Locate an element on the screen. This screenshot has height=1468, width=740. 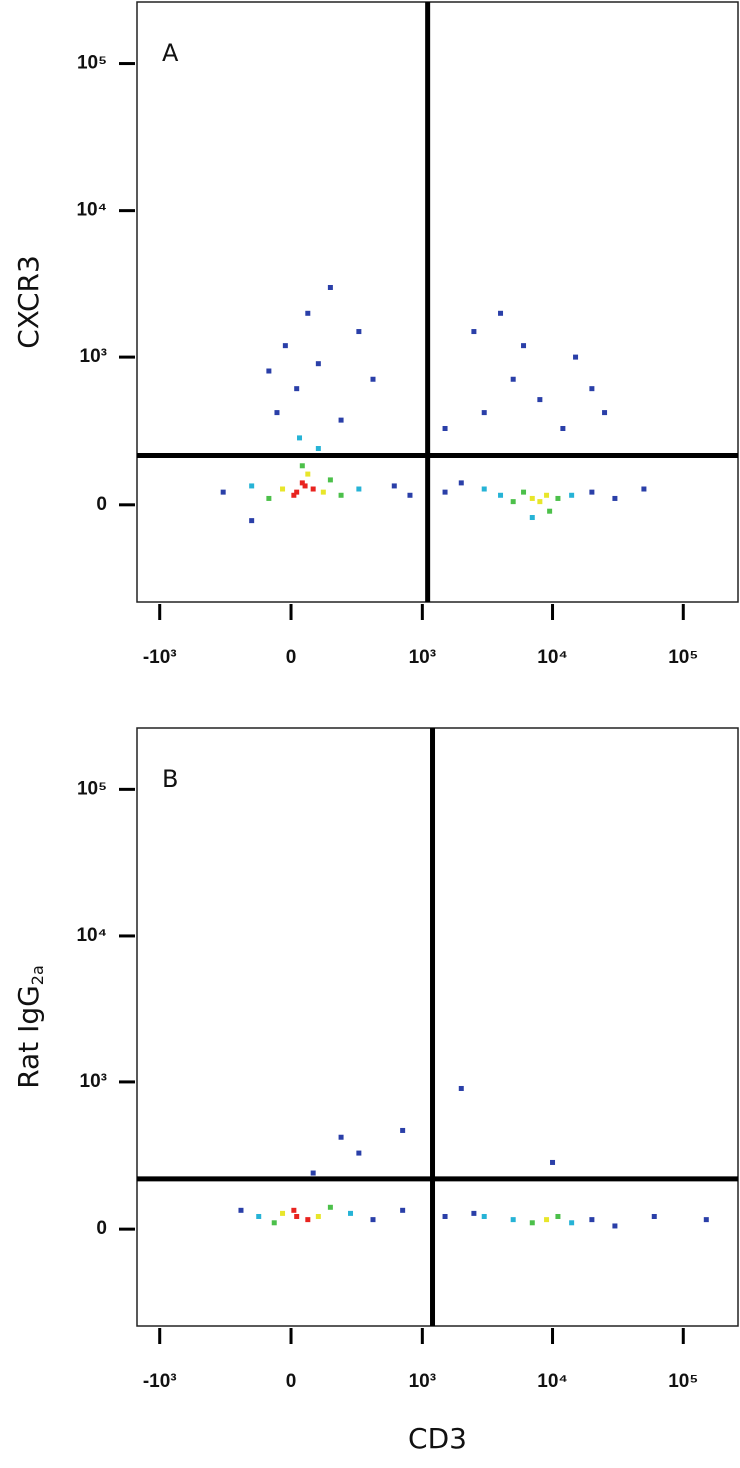
panel-label: B is located at coordinates (170, 779).